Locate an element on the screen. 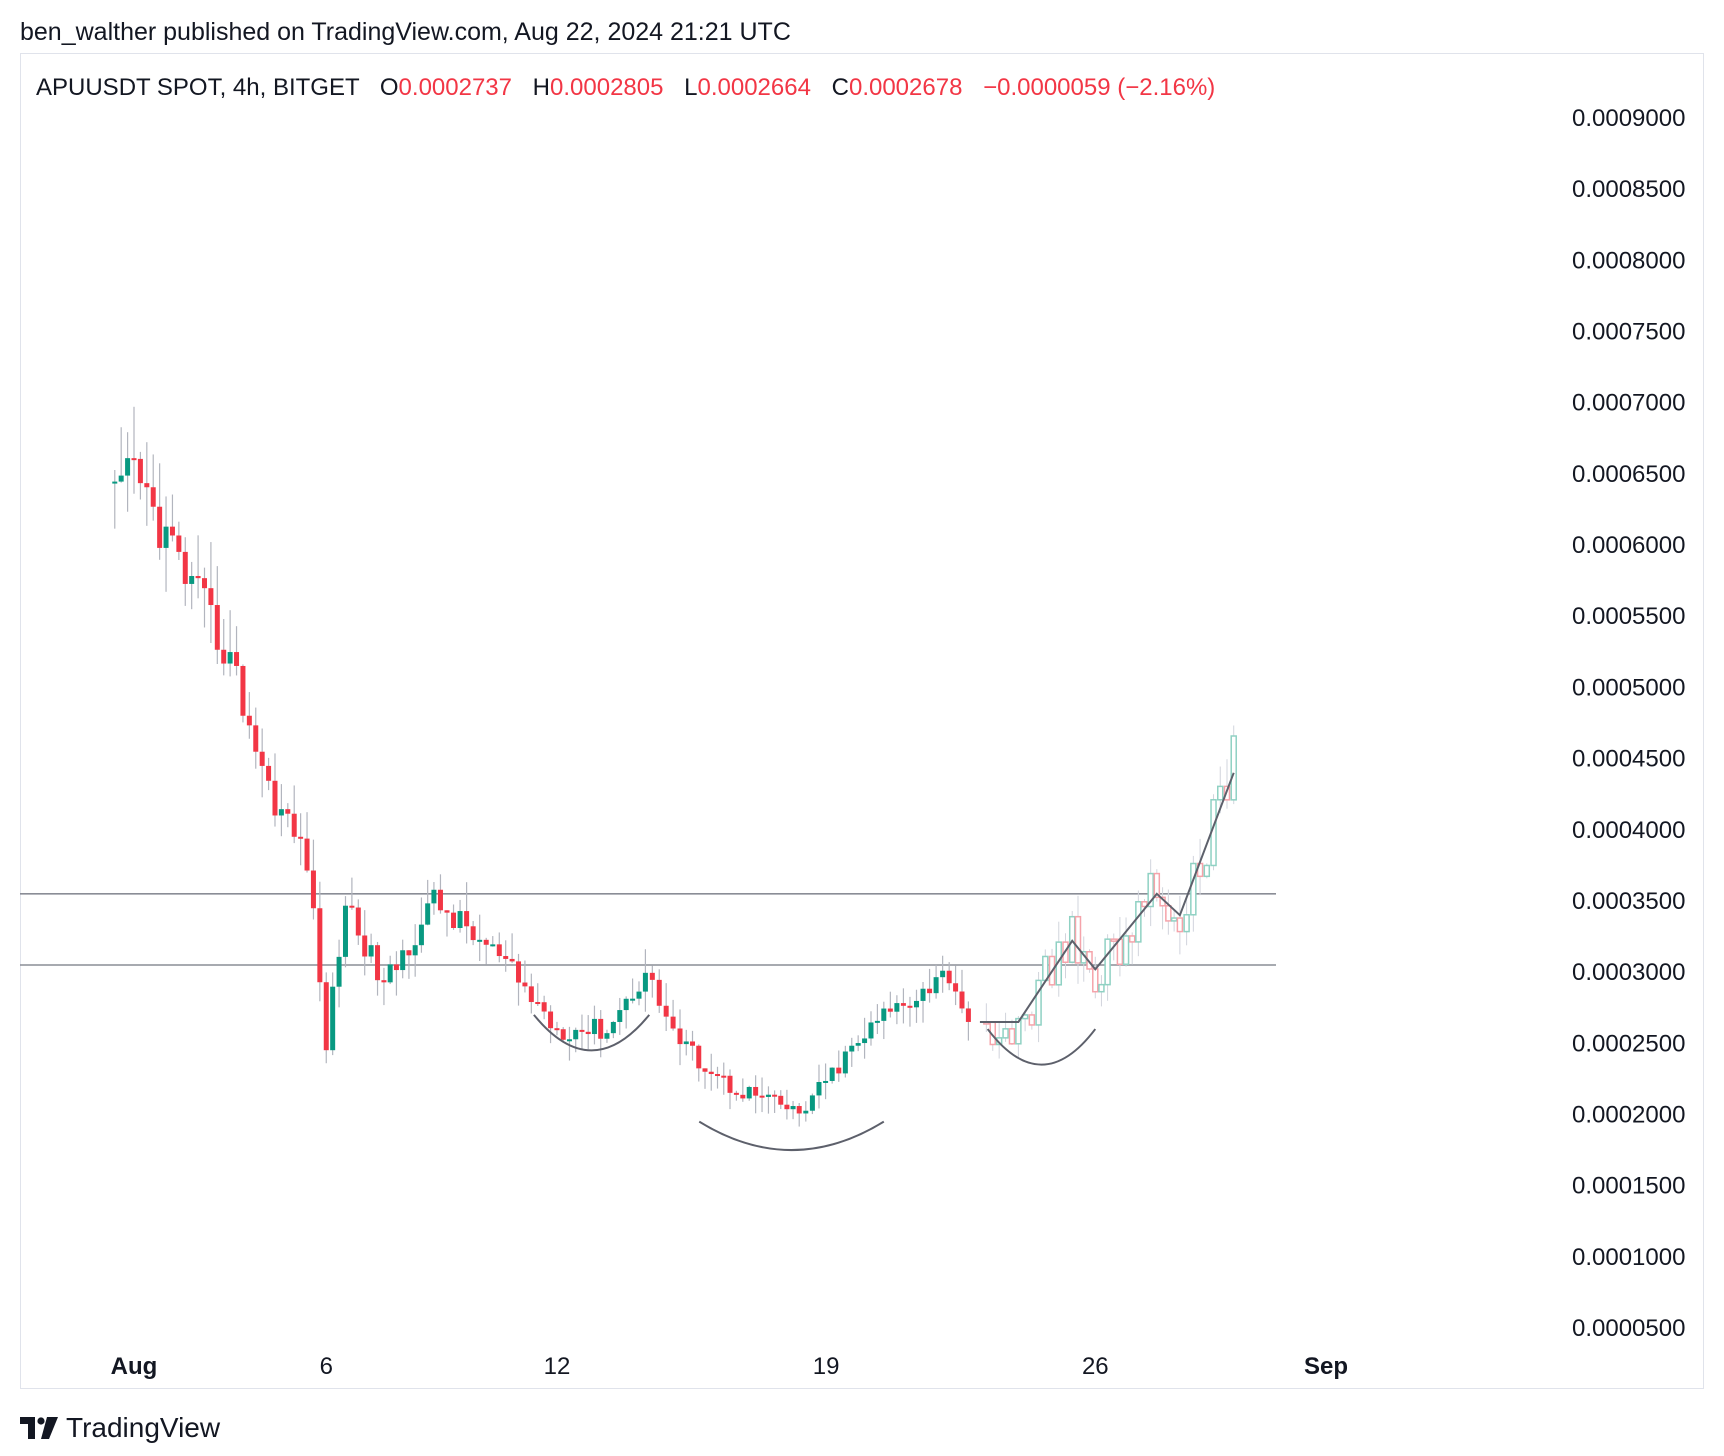 Image resolution: width=1724 pixels, height=1456 pixels. close-value: 0.0002678 is located at coordinates (905, 87).